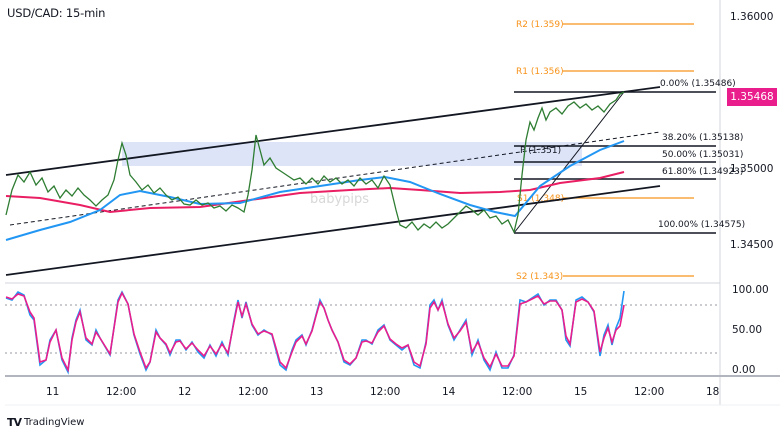 Image resolution: width=780 pixels, height=439 pixels. What do you see at coordinates (751, 17) in the screenshot?
I see `price-label-1-36000: 1.36000` at bounding box center [751, 17].